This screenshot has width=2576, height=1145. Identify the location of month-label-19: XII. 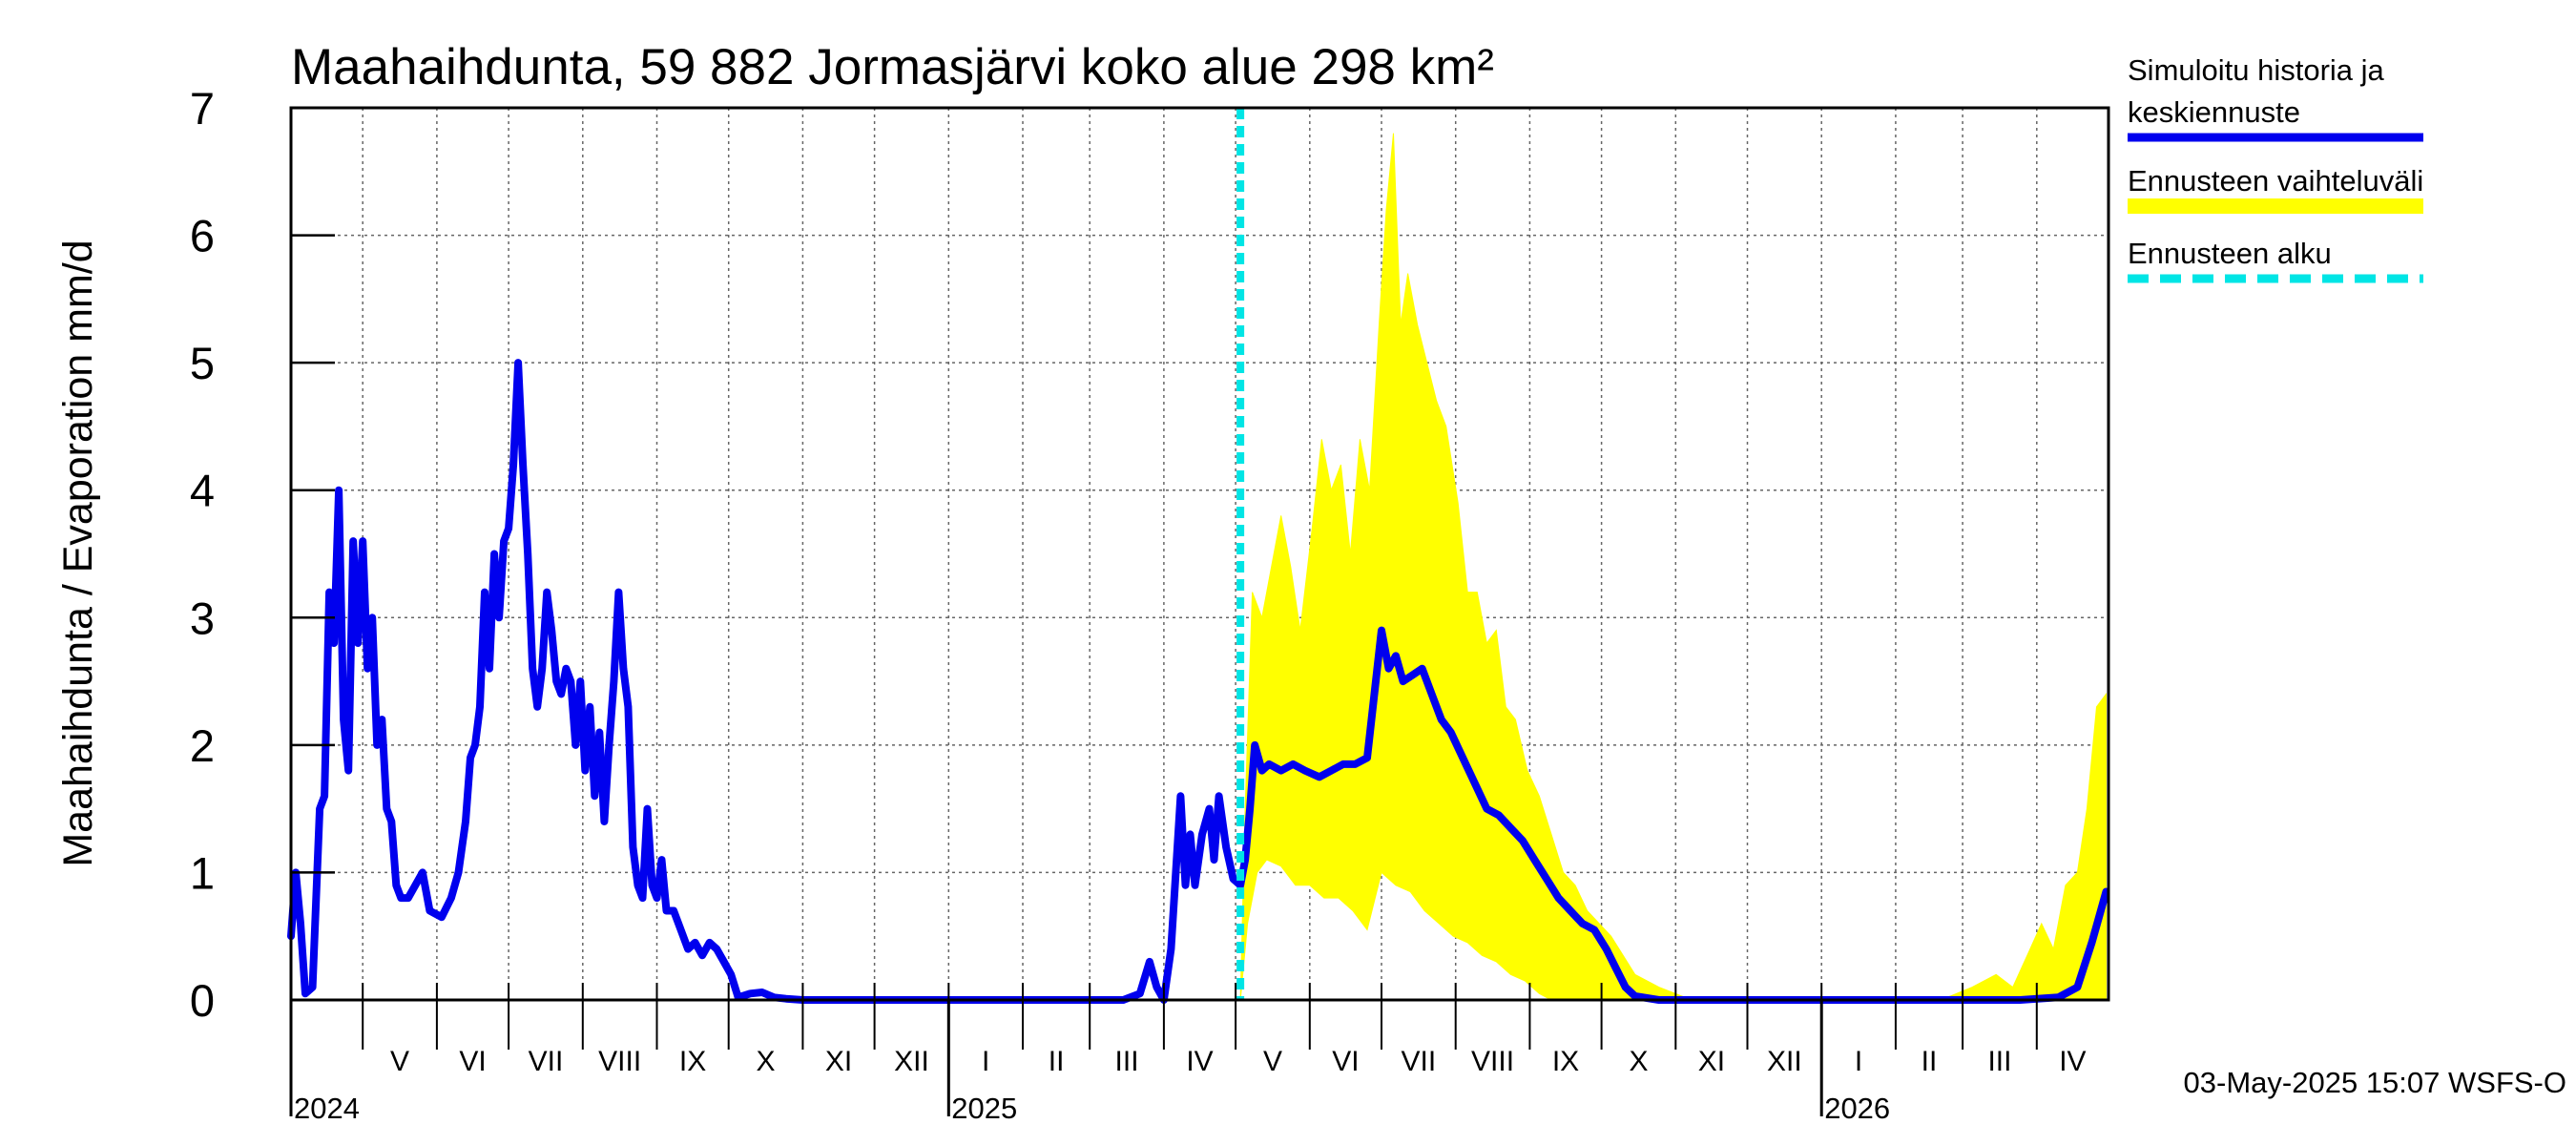
(1784, 1061).